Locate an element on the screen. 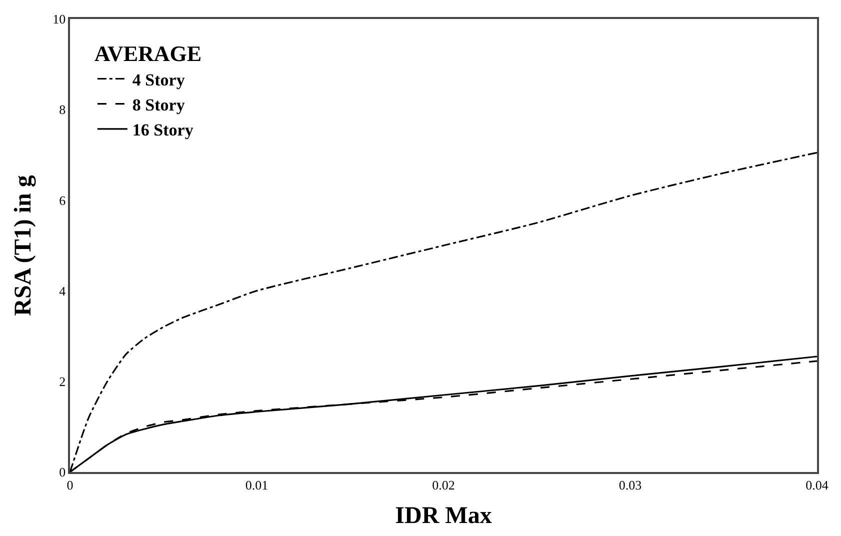 Image resolution: width=841 pixels, height=536 pixels. legend-label: 8 Story is located at coordinates (159, 104).